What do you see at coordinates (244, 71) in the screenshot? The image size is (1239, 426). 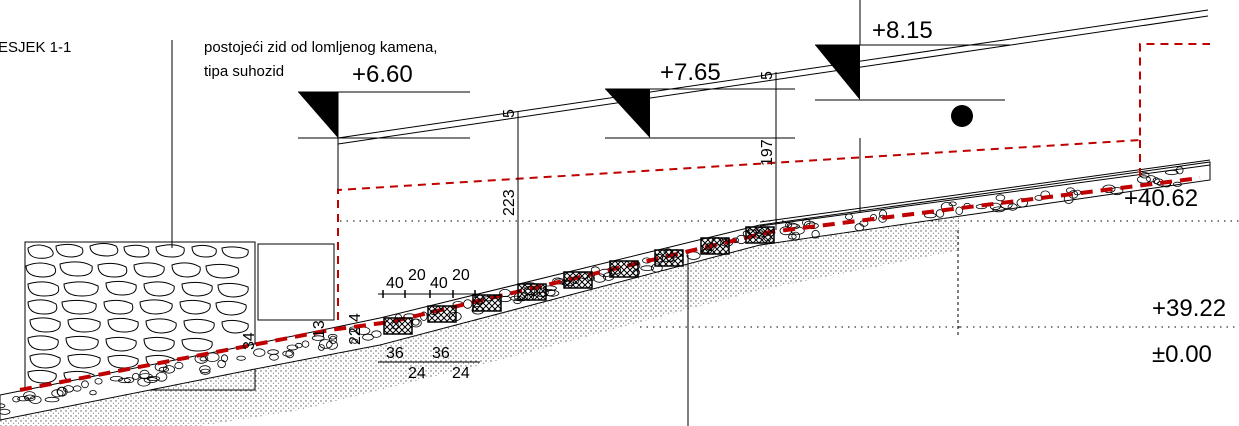 I see `wall-note-line2: tipa suhozid` at bounding box center [244, 71].